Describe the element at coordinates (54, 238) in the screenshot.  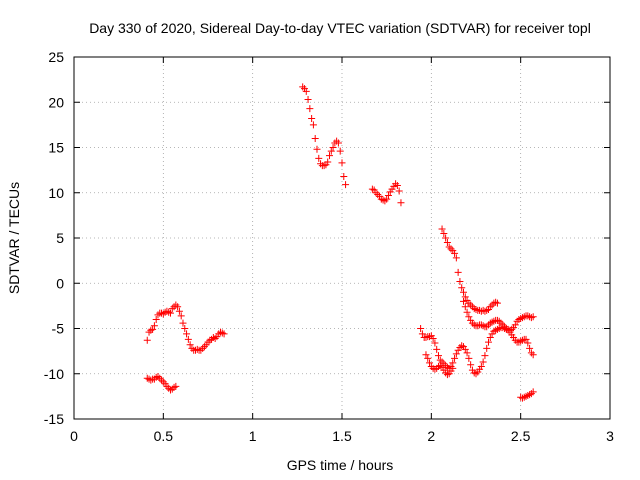
I see `y-axis-tick-labels: -15 -10 -5 0 5 10 15 20 25` at that location.